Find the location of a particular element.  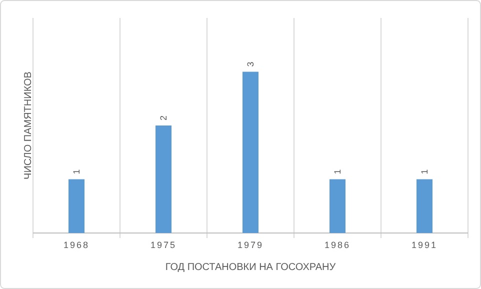

x-tick-label: 1986 is located at coordinates (337, 245).